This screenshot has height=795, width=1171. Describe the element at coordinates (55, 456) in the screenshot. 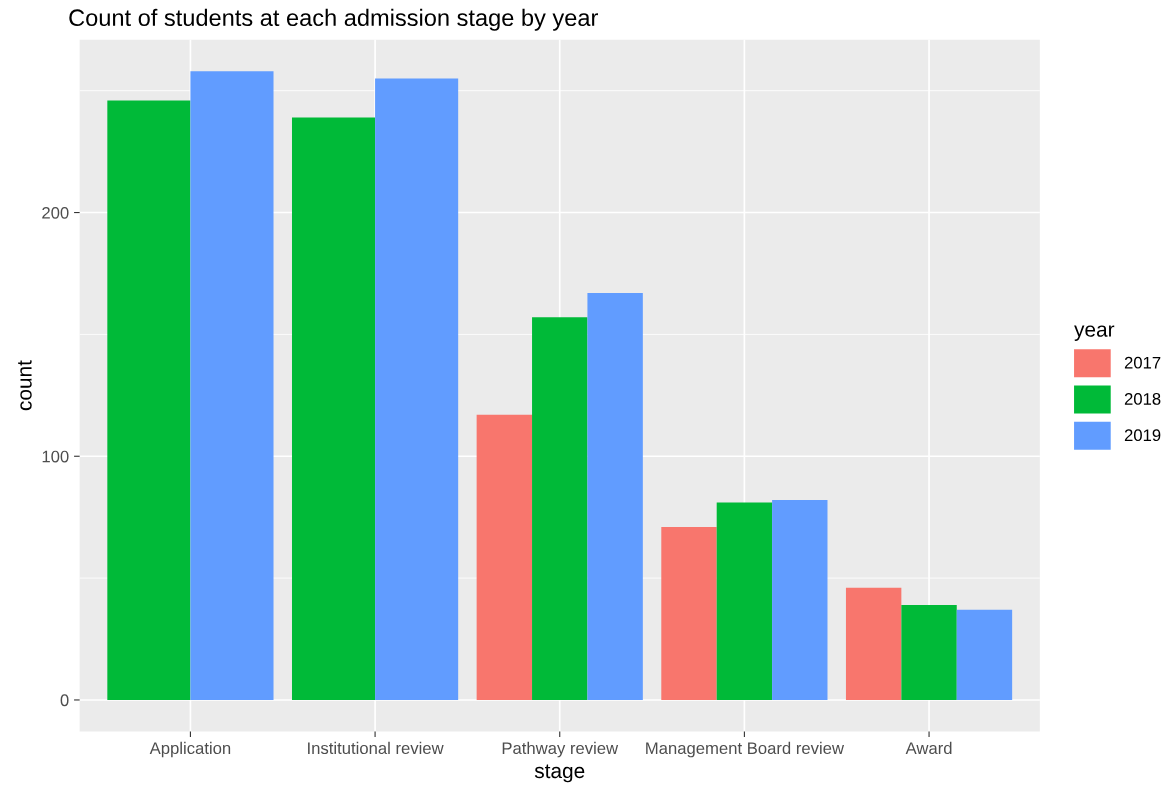

I see `y-tick-label: 100` at that location.